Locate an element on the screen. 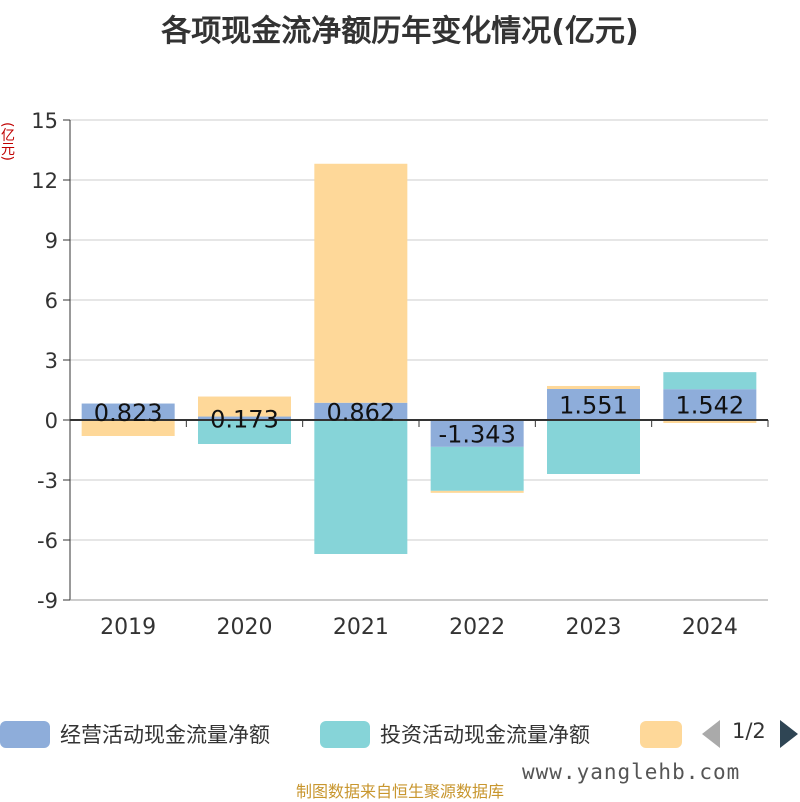 The height and width of the screenshot is (802, 800). legend-page-indicator: 1/2 is located at coordinates (749, 731).